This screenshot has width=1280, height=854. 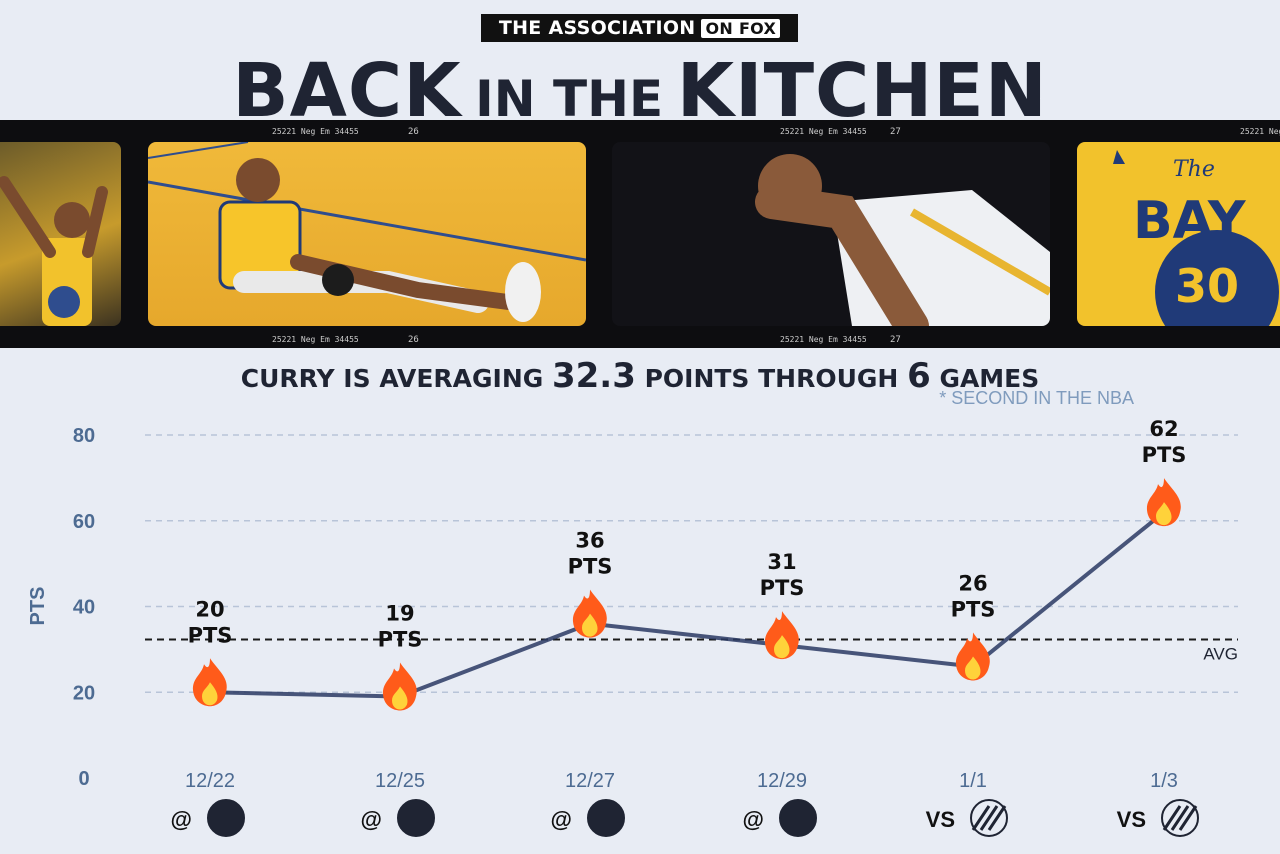 I want to click on film-label-1: 25221 Neg Em 34455, so click(x=315, y=131).